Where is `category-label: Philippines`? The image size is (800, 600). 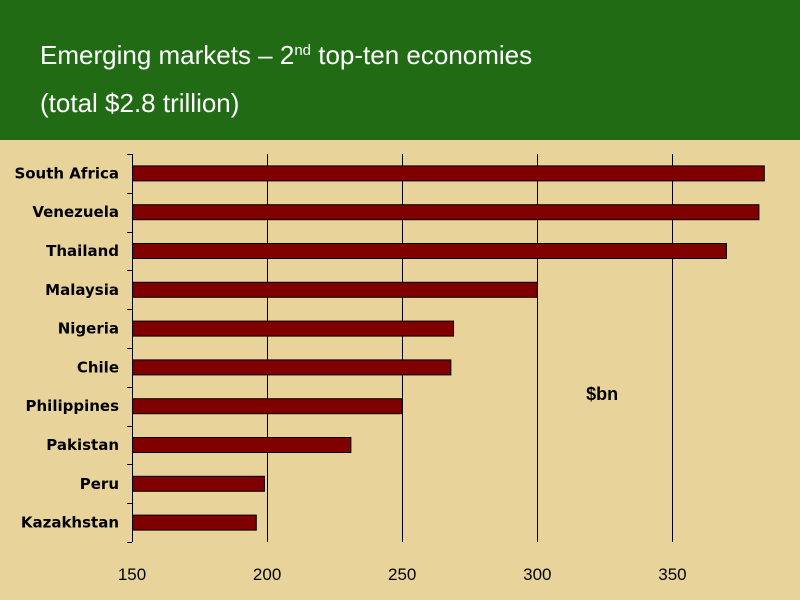
category-label: Philippines is located at coordinates (73, 406).